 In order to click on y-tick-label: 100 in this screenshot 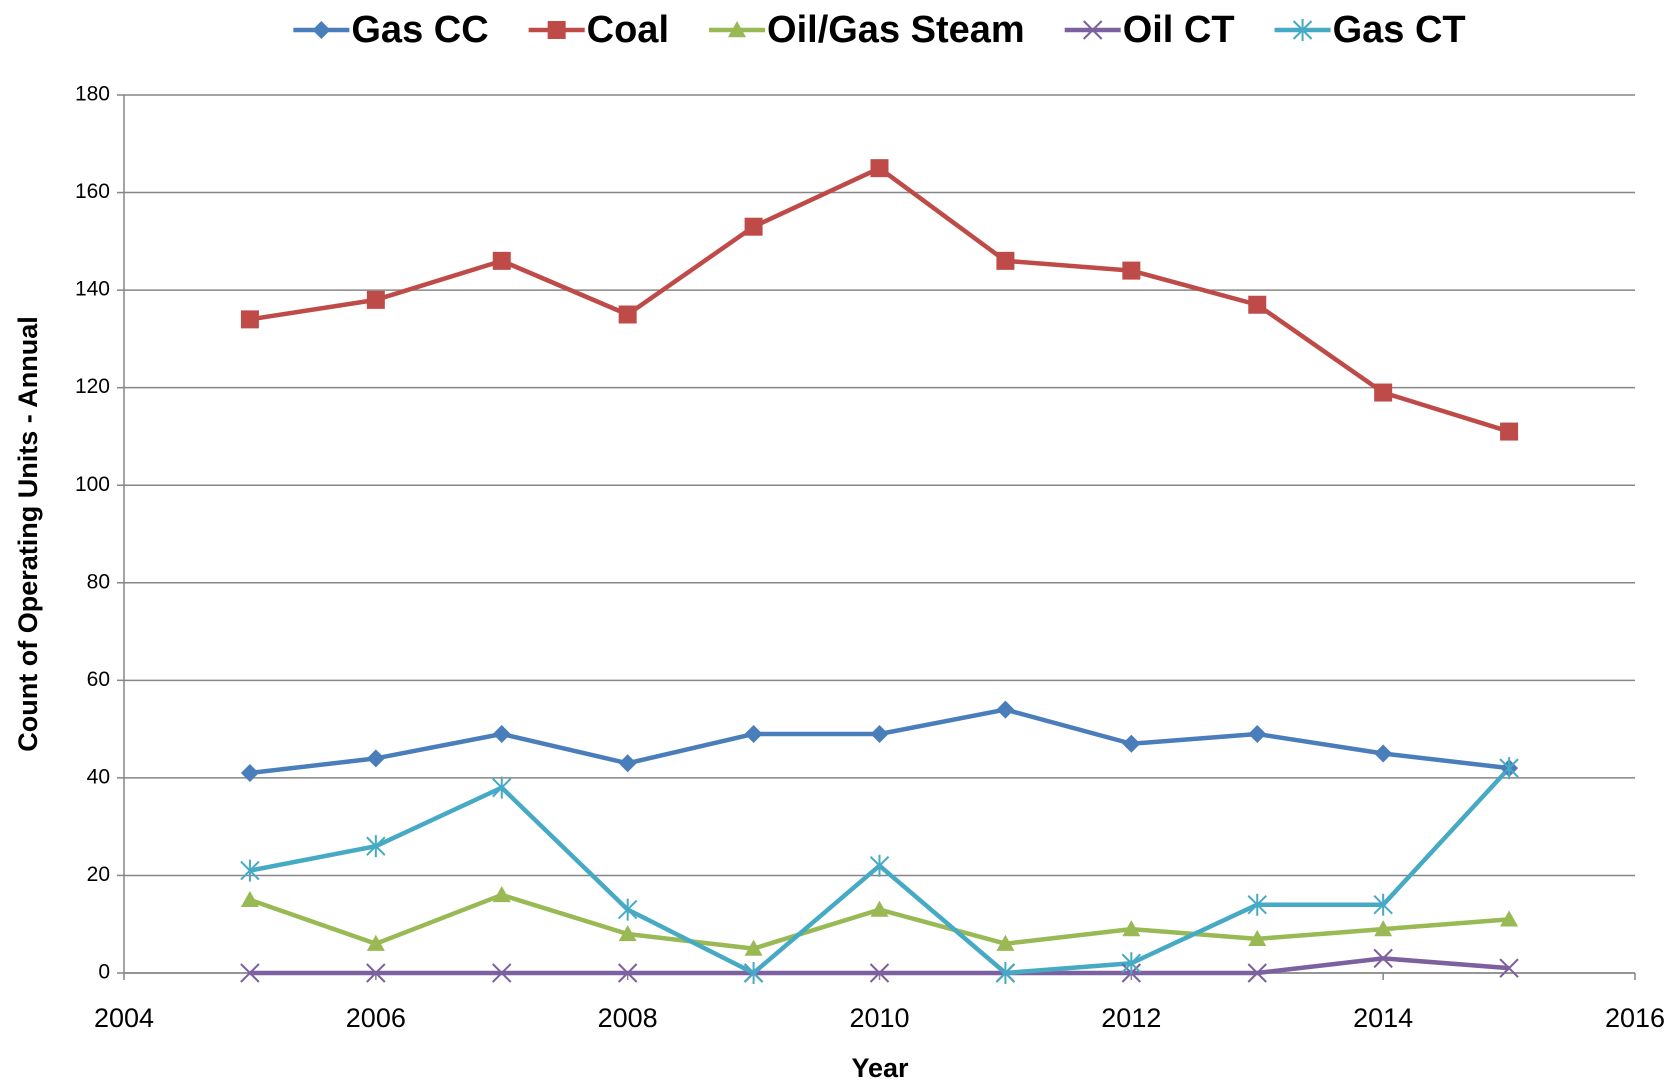, I will do `click(92, 484)`.